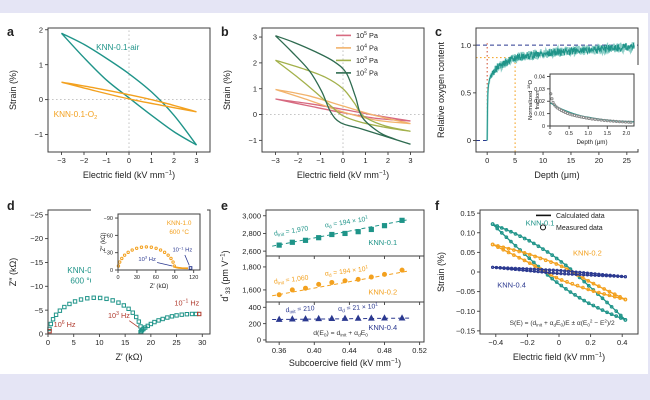 The height and width of the screenshot is (400, 650). What do you see at coordinates (251, 215) in the screenshot?
I see `y-tick-label: 3,000` at bounding box center [251, 215].